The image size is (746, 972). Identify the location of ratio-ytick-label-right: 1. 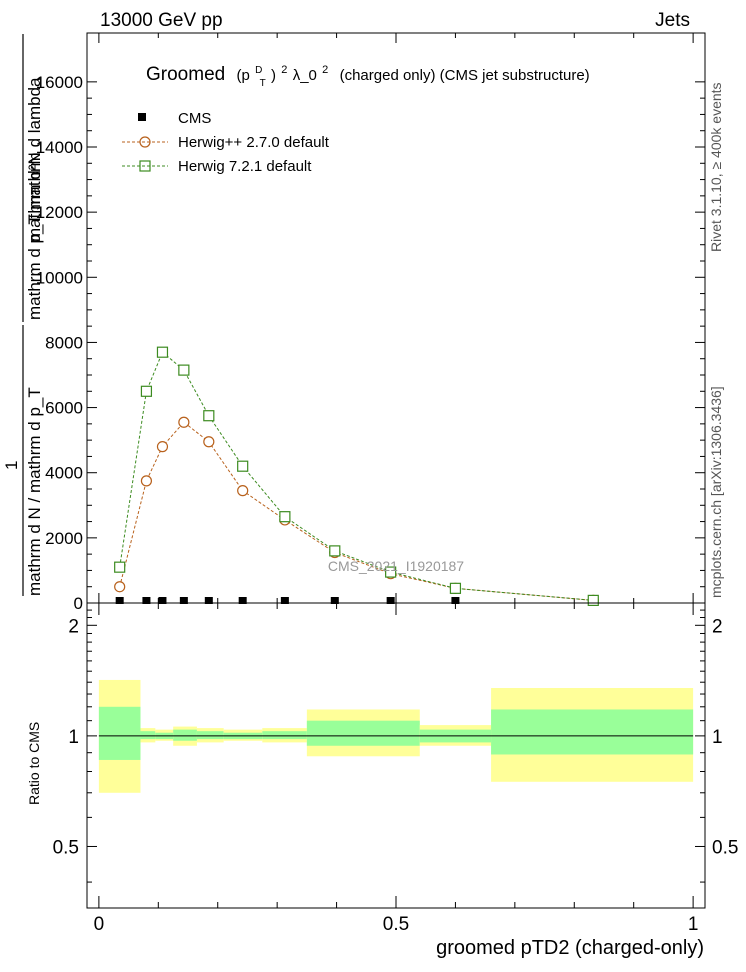
(717, 737).